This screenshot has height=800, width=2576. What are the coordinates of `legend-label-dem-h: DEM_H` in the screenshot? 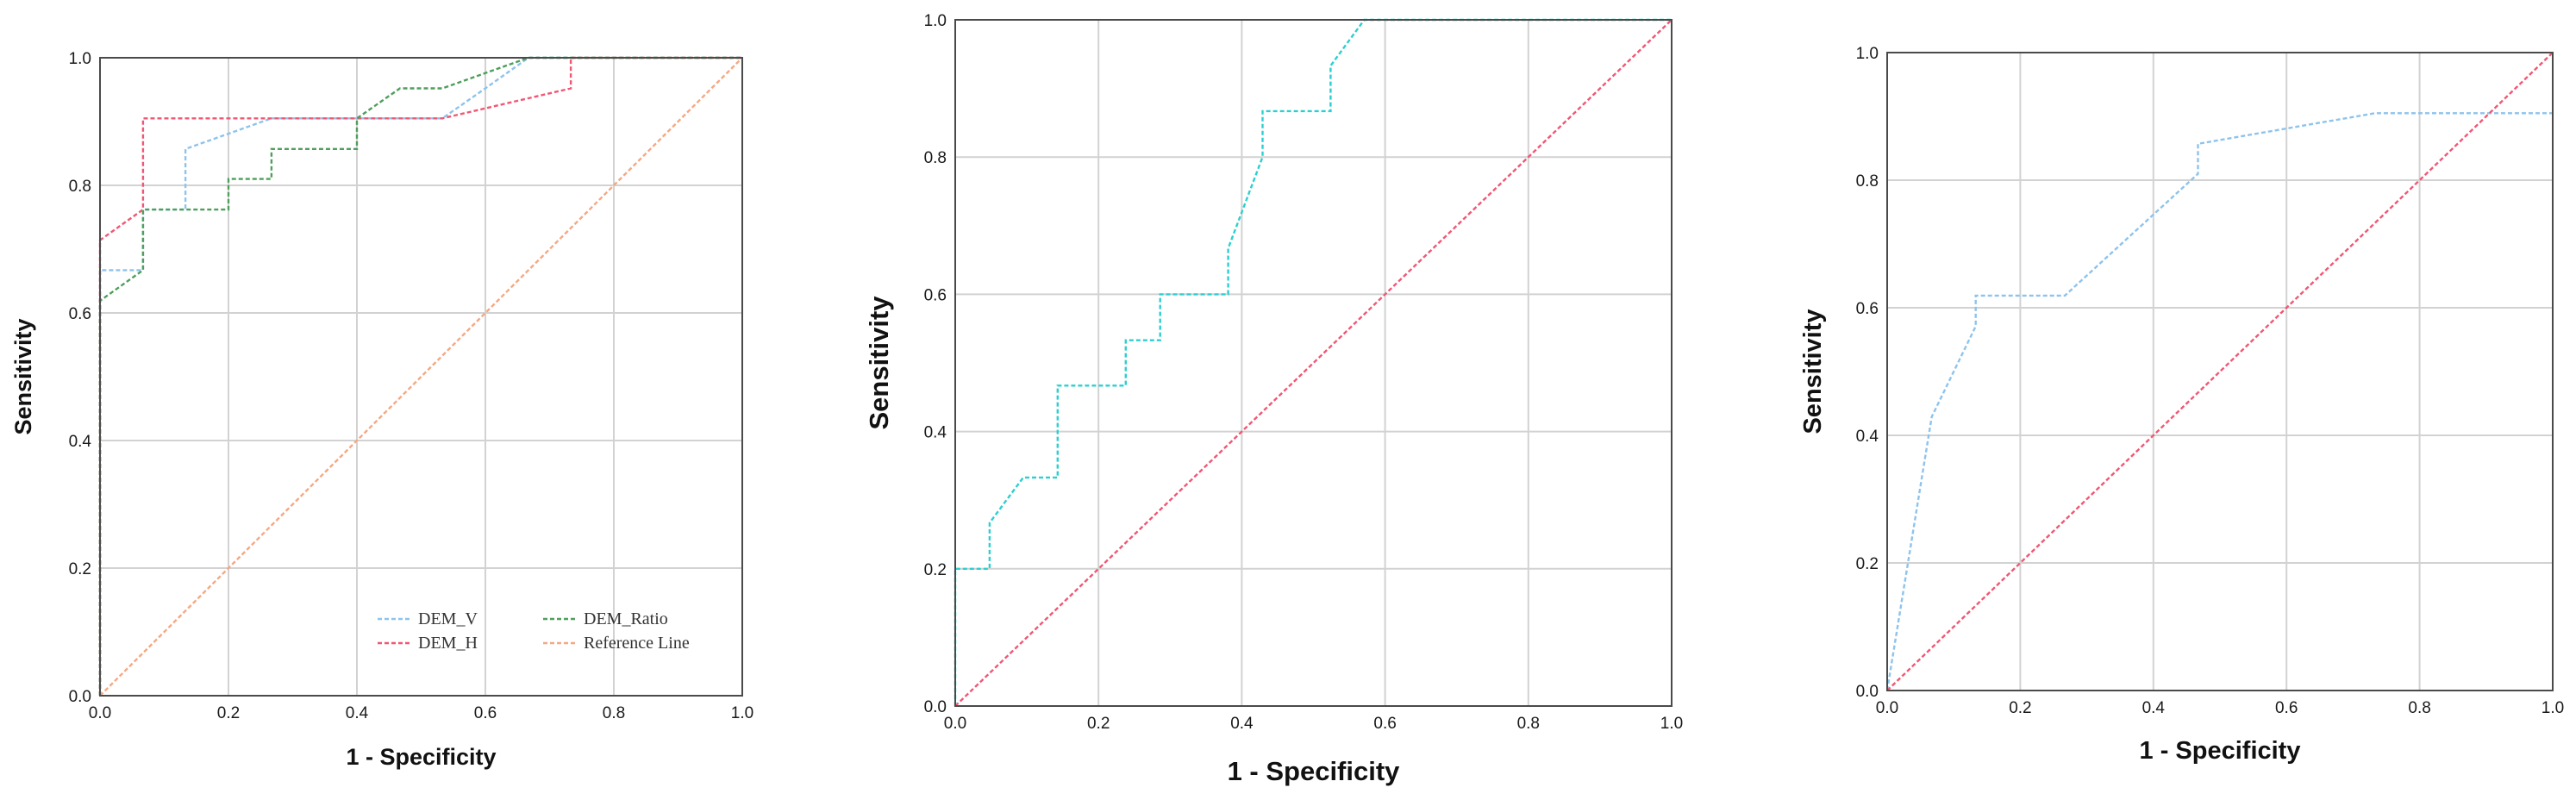 It's located at (448, 643).